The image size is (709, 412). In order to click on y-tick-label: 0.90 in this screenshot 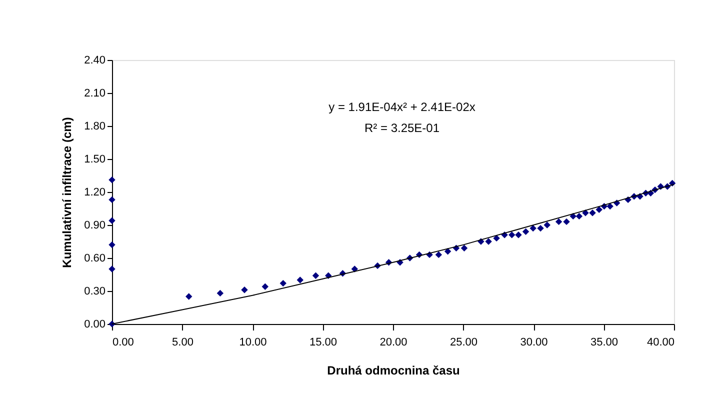, I will do `click(95, 226)`.